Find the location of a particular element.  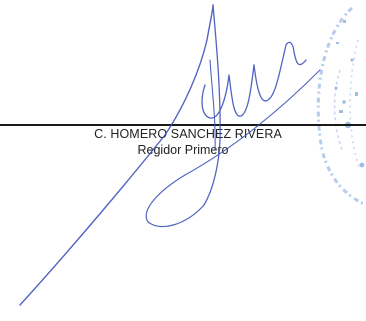

signer-title: Regidor Primero is located at coordinates (183, 150).